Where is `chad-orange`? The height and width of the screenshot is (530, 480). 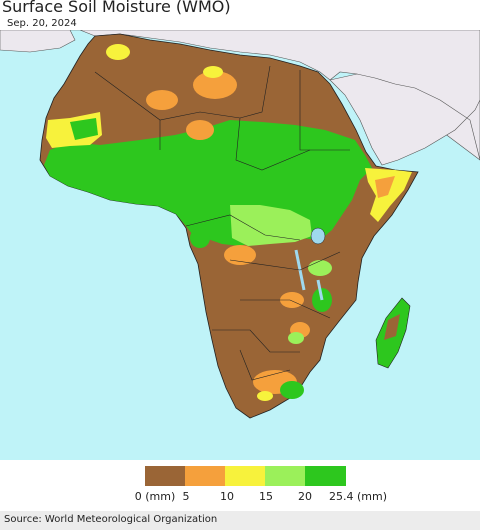 chad-orange is located at coordinates (200, 130).